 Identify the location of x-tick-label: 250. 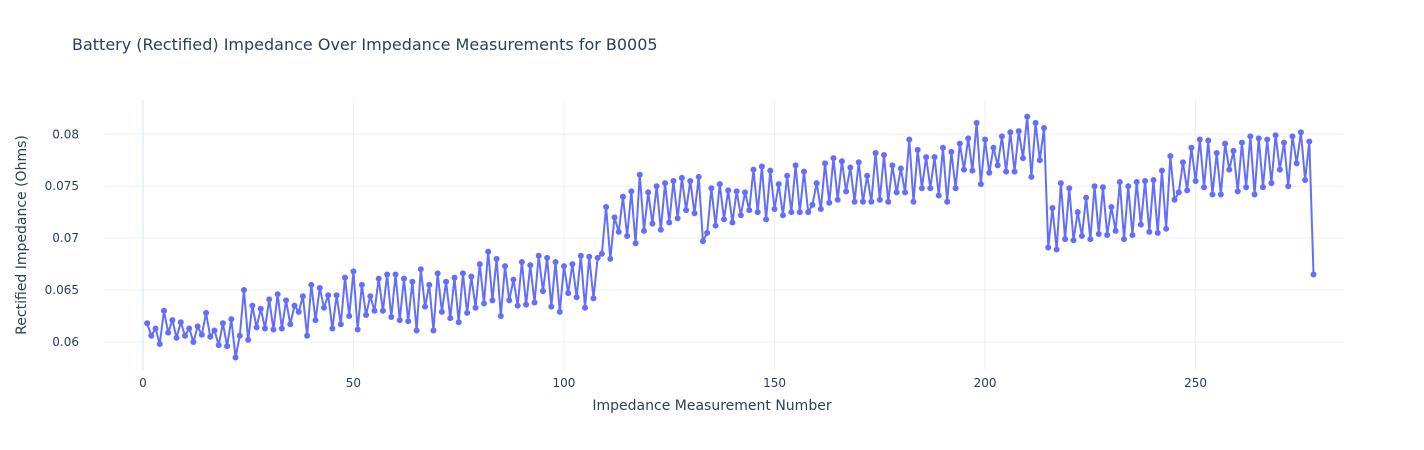
(1195, 383).